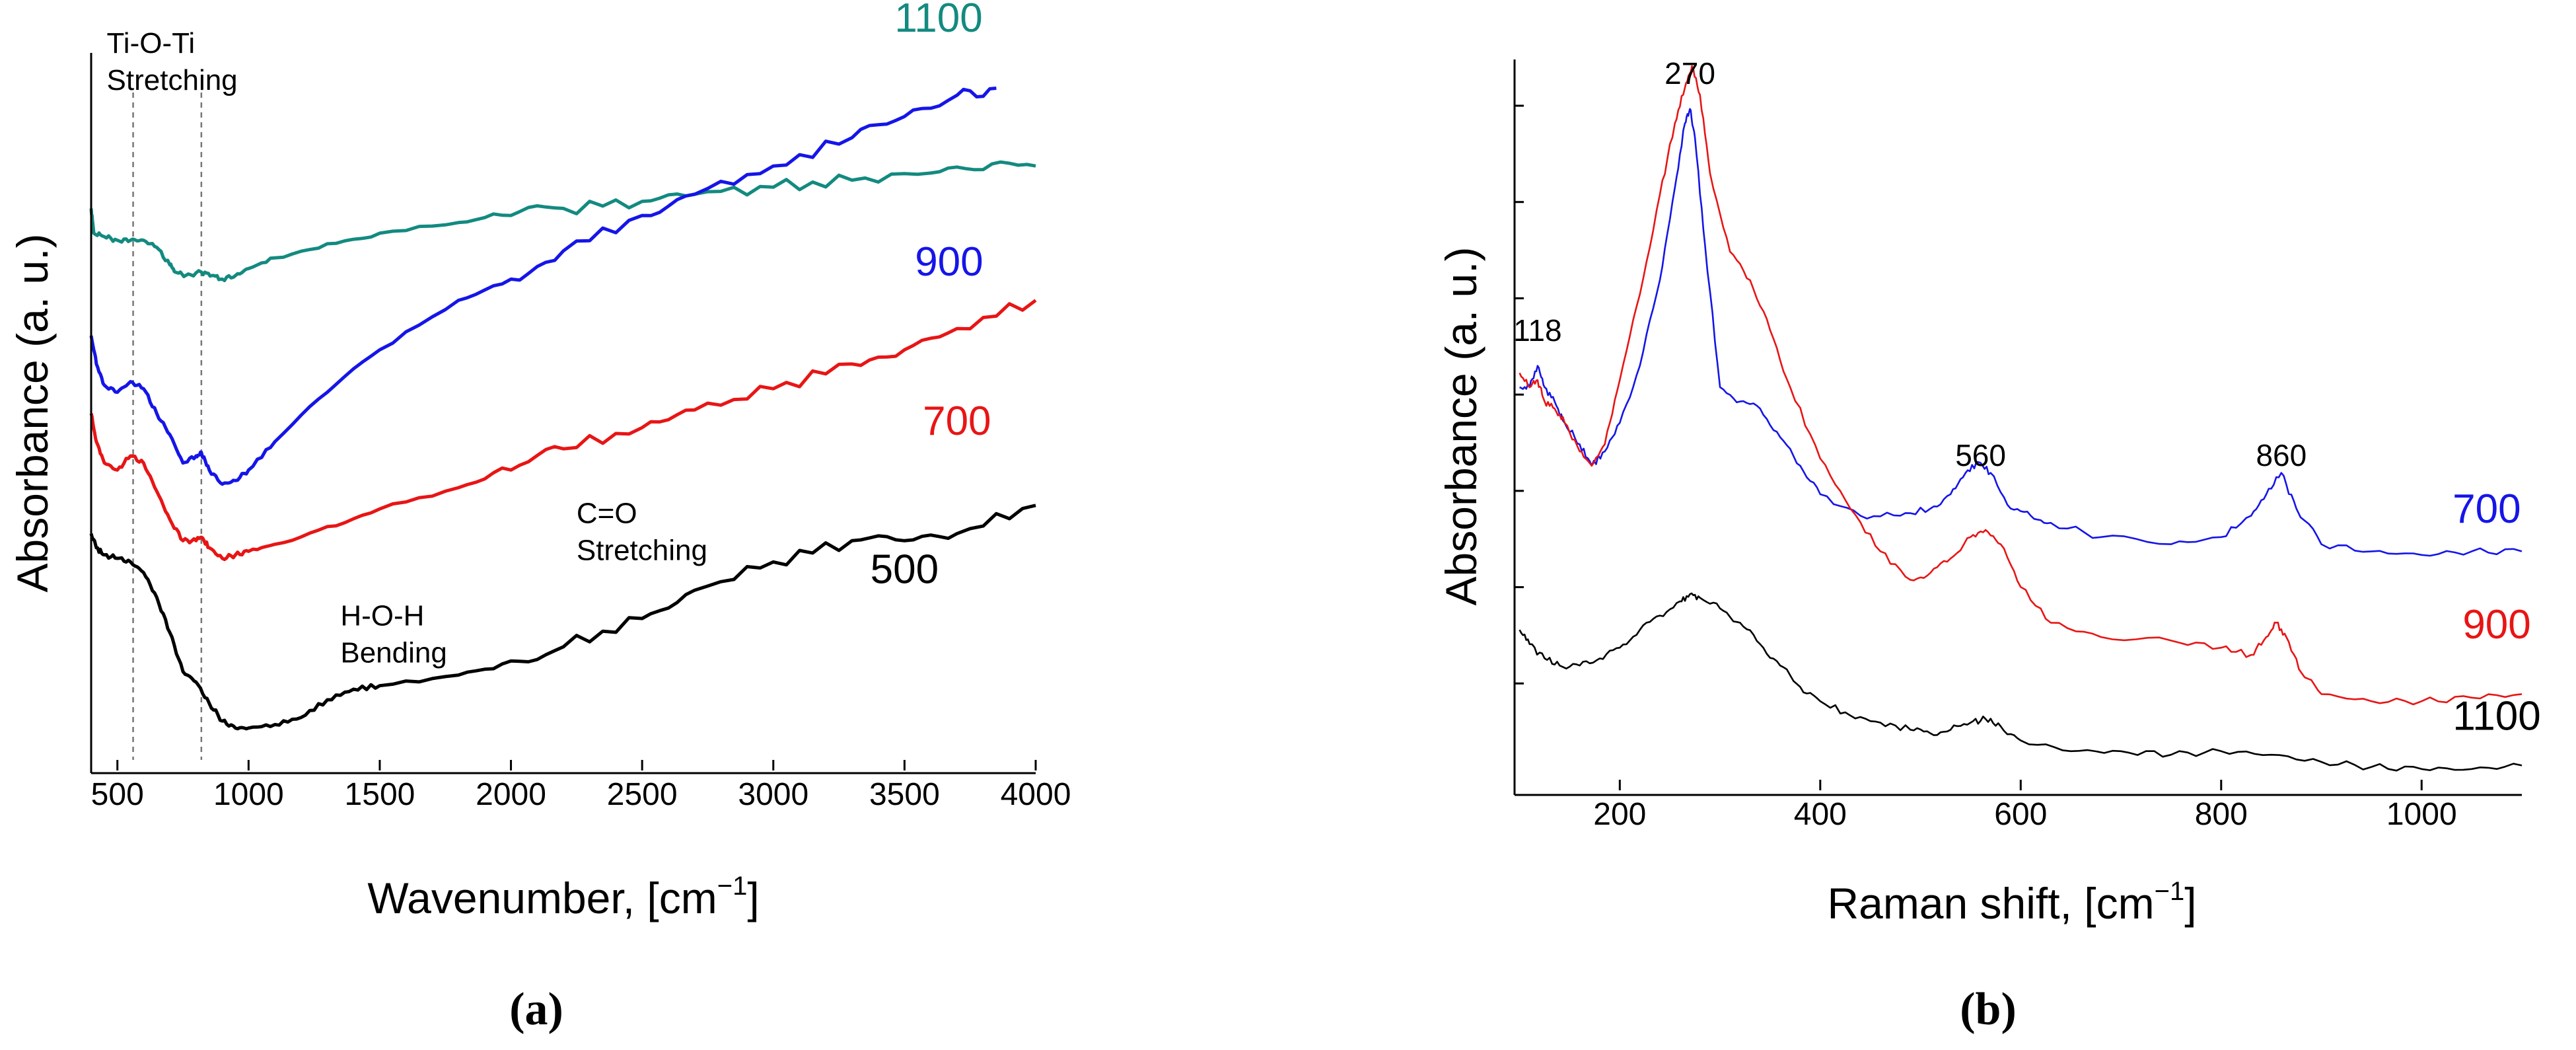  I want to click on a-annotation-line: Ti-O-Ti, so click(151, 43).